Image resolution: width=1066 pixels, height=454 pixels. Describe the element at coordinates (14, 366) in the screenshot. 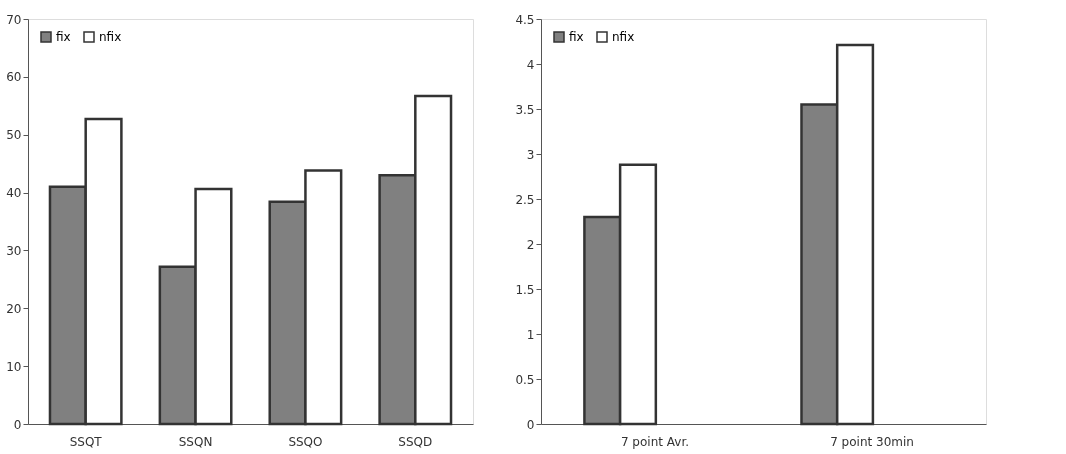

I see `y-tick-label: 10` at that location.